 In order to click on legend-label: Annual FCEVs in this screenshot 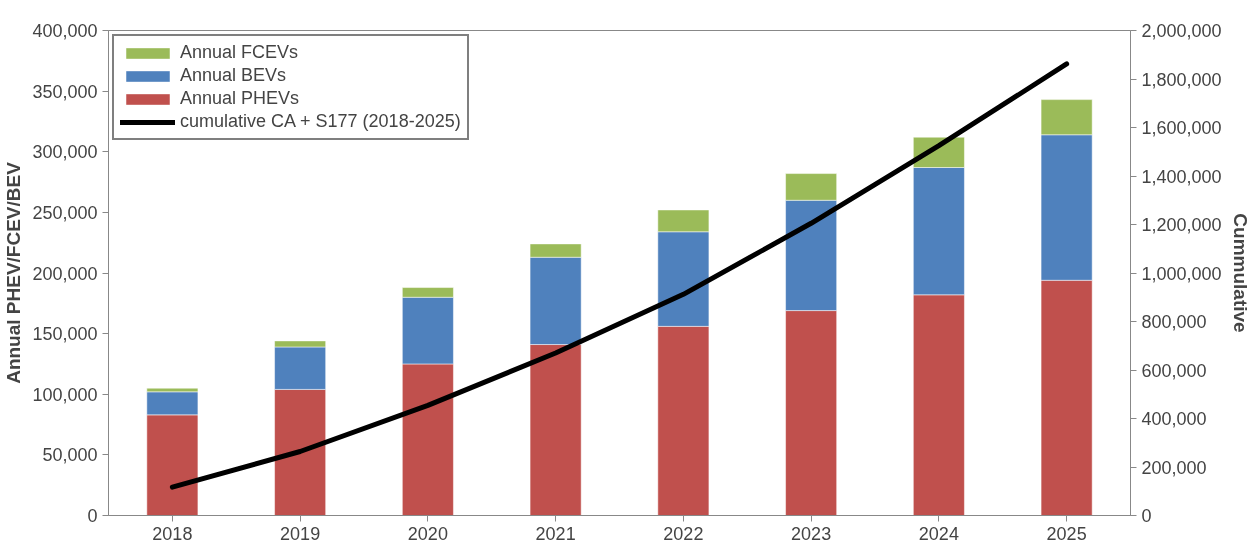, I will do `click(239, 52)`.